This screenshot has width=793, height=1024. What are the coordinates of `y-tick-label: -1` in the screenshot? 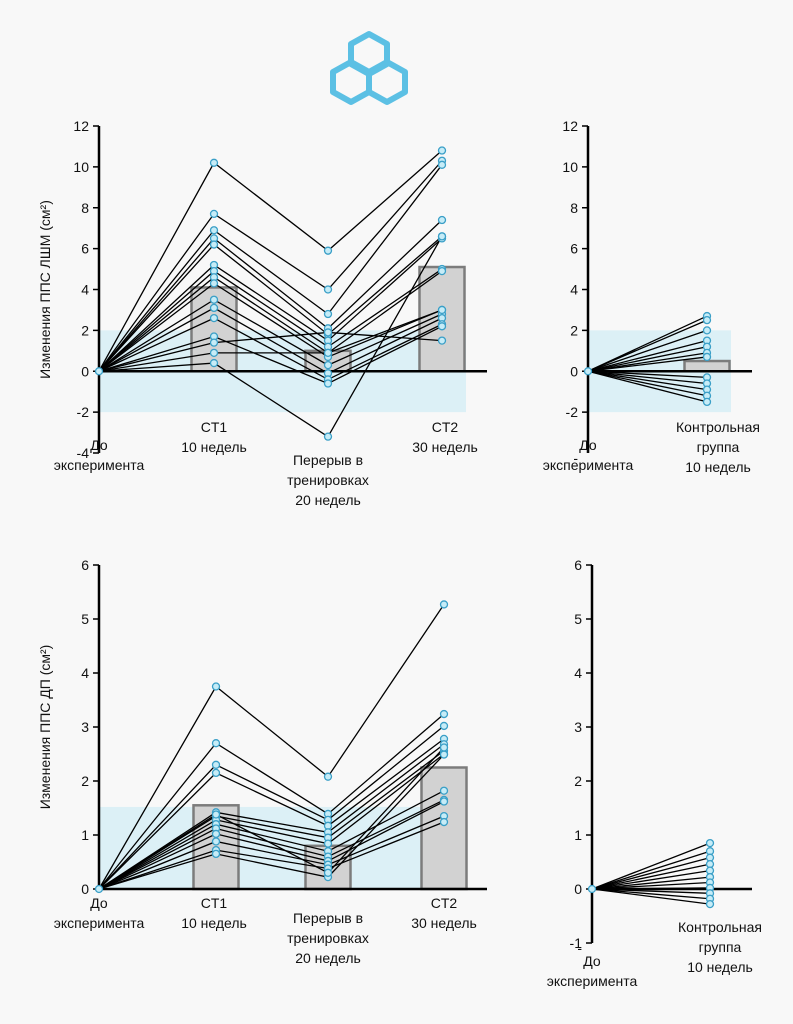 It's located at (576, 943).